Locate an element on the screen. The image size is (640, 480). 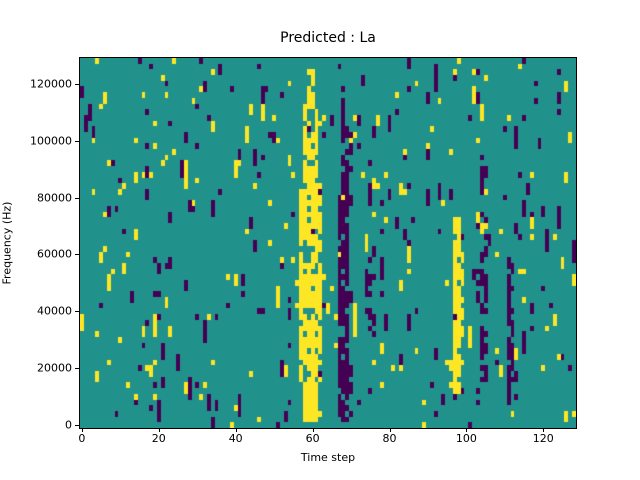
y-tick-label: 60000 is located at coordinates (54, 254).